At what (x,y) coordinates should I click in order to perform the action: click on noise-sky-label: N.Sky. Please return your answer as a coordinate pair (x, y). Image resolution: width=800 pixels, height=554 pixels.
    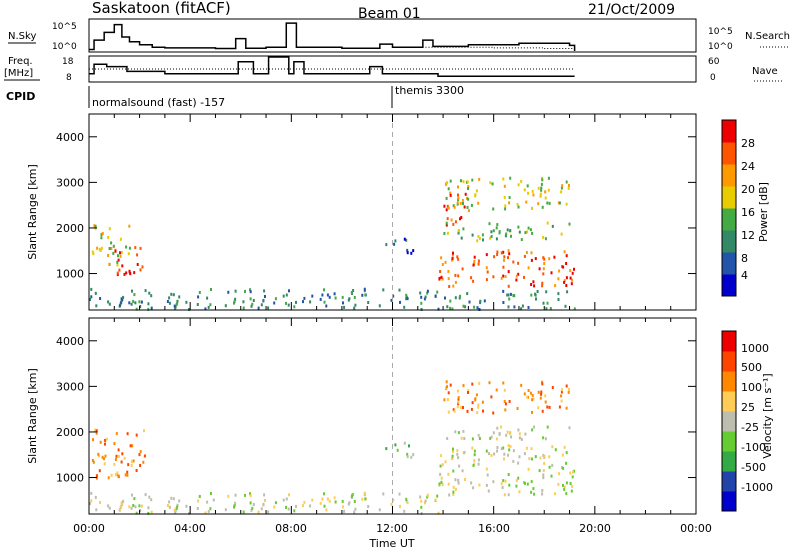
    Looking at the image, I should click on (22, 36).